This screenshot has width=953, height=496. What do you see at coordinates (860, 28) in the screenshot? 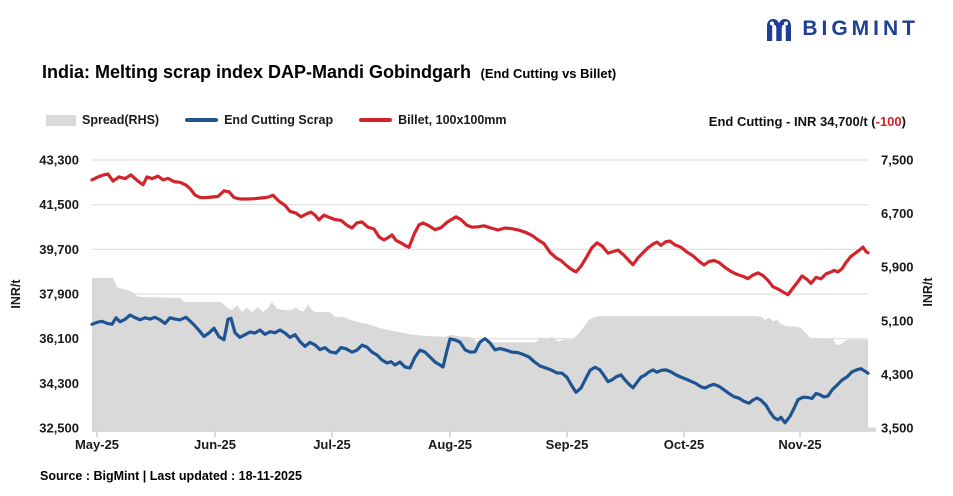
I see `brand-name: BIGMINT` at bounding box center [860, 28].